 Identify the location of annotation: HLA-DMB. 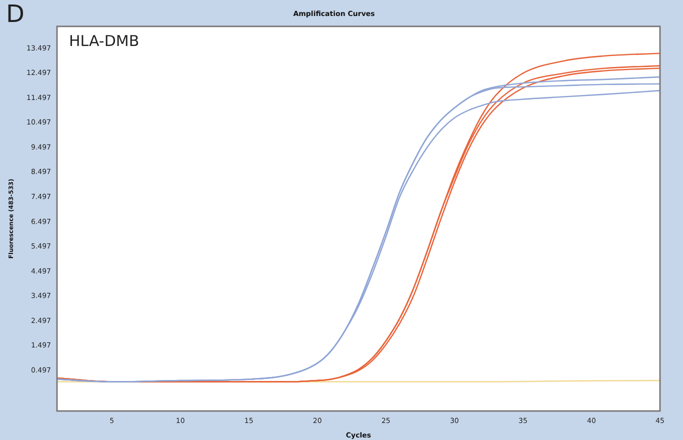
(104, 41).